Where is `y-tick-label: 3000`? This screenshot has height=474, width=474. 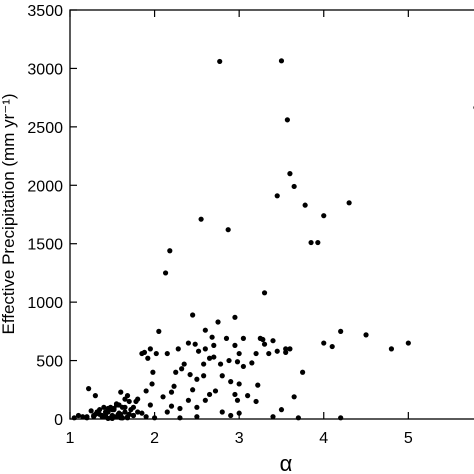
y-tick-label: 3000 is located at coordinates (45, 69).